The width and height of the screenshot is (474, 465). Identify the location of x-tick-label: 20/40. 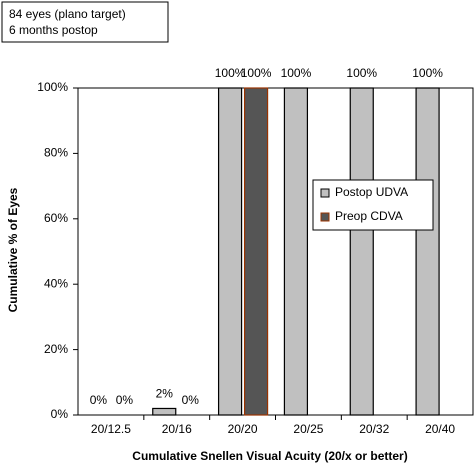
(440, 429).